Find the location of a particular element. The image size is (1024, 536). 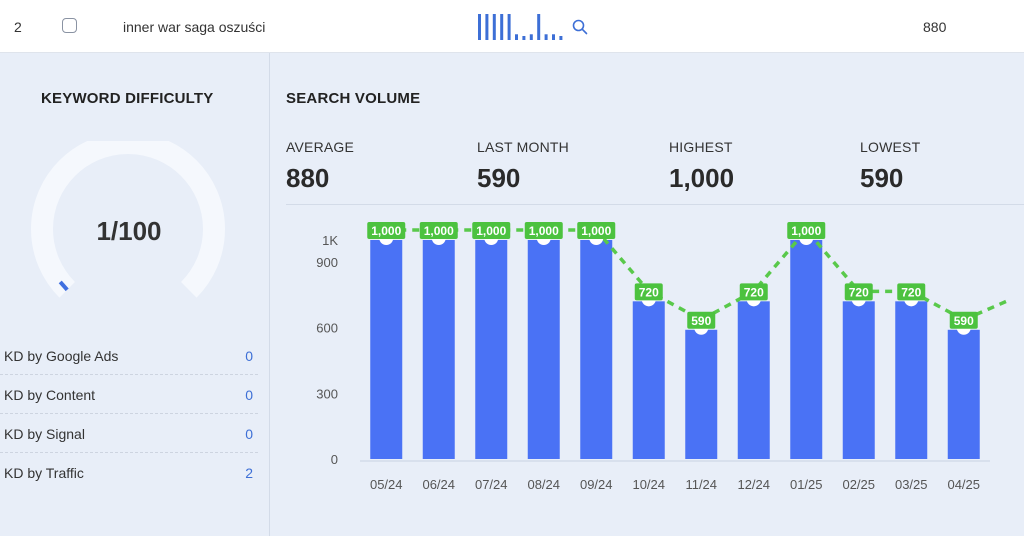

stat-average: AVERAGE 880 is located at coordinates (320, 166).